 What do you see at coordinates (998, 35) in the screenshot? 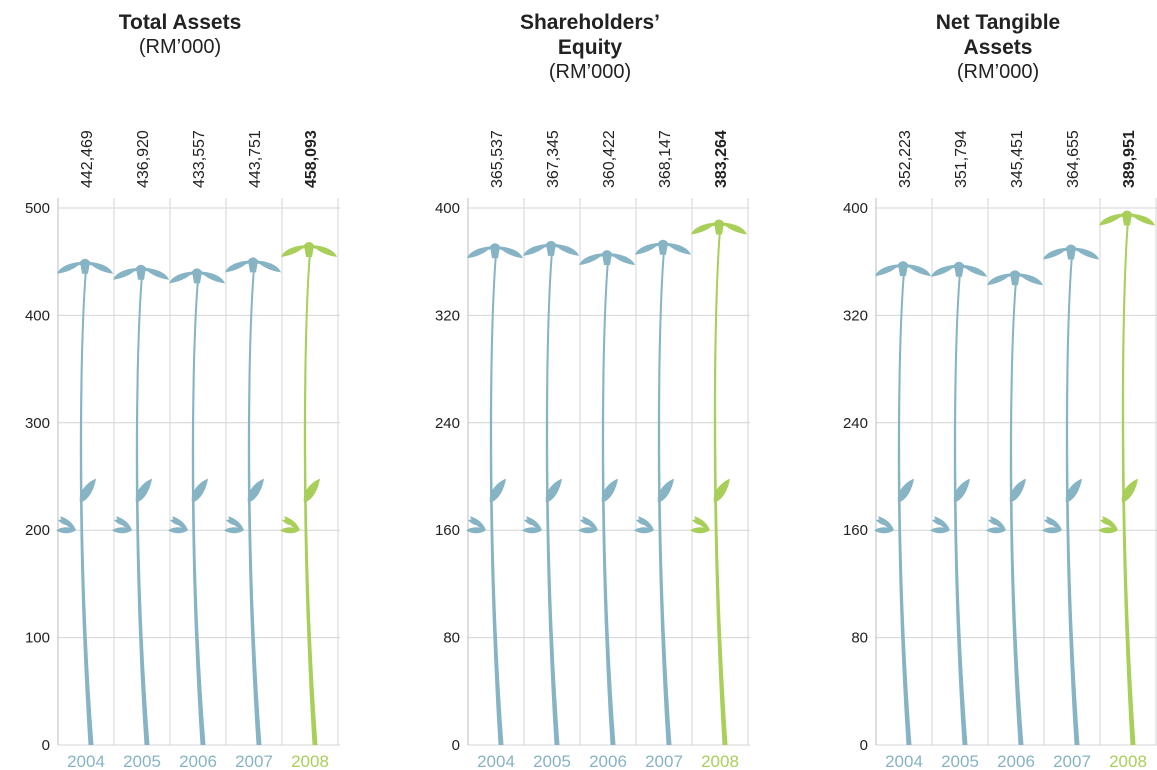
I see `chart-title: Net Tangible Assets` at bounding box center [998, 35].